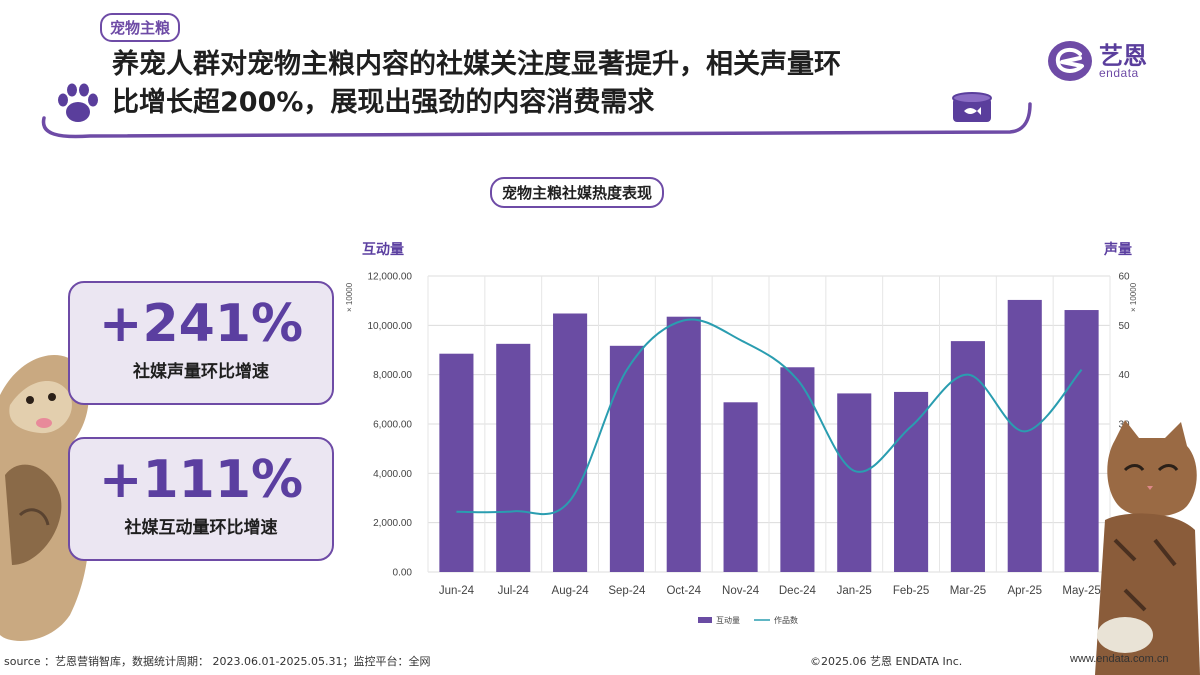  What do you see at coordinates (1070, 61) in the screenshot?
I see `endata-logo-icon` at bounding box center [1070, 61].